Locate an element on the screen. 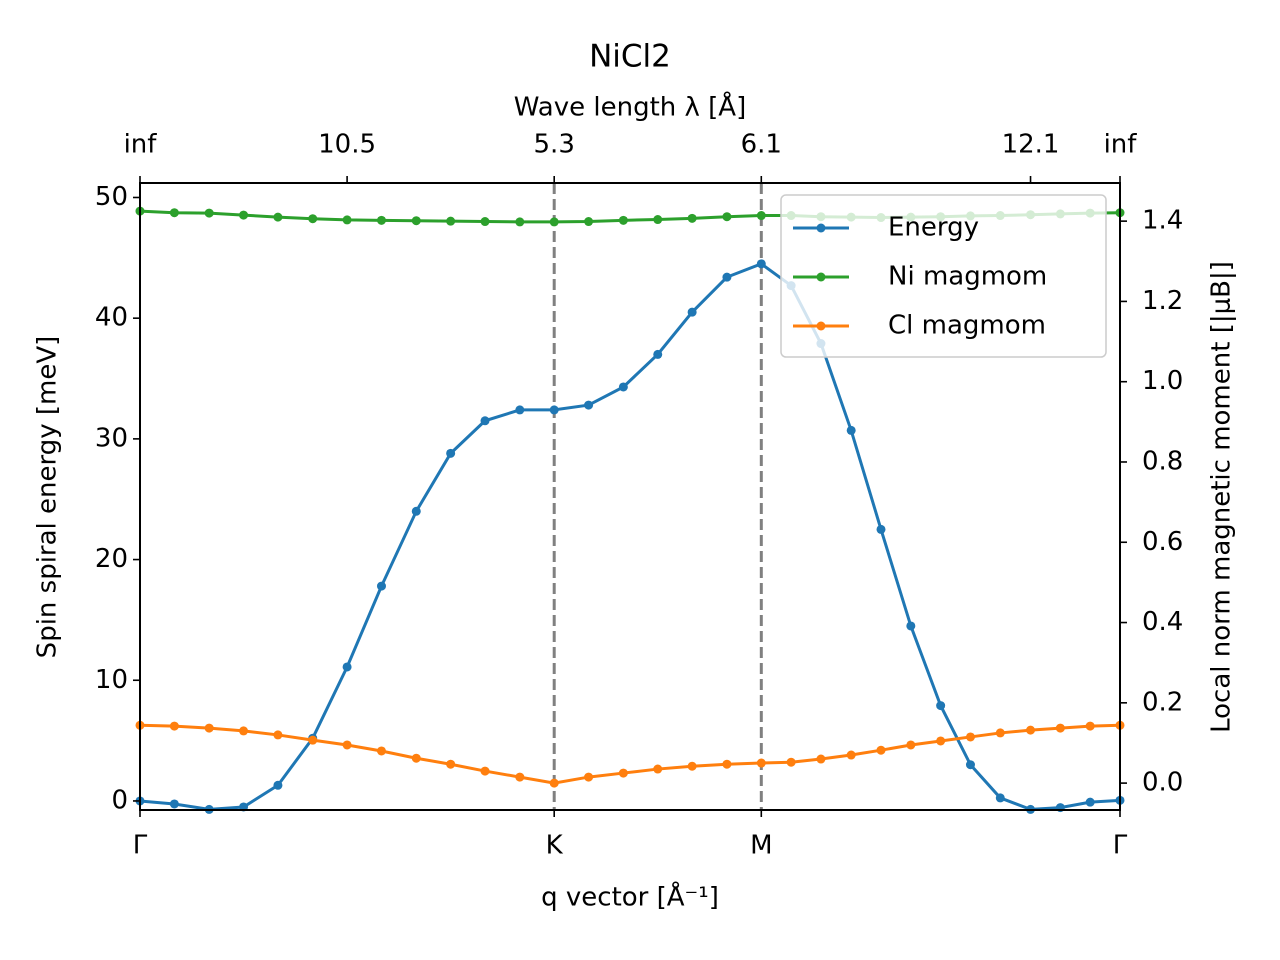  y2-tick-label: 1.4 is located at coordinates (1162, 221).